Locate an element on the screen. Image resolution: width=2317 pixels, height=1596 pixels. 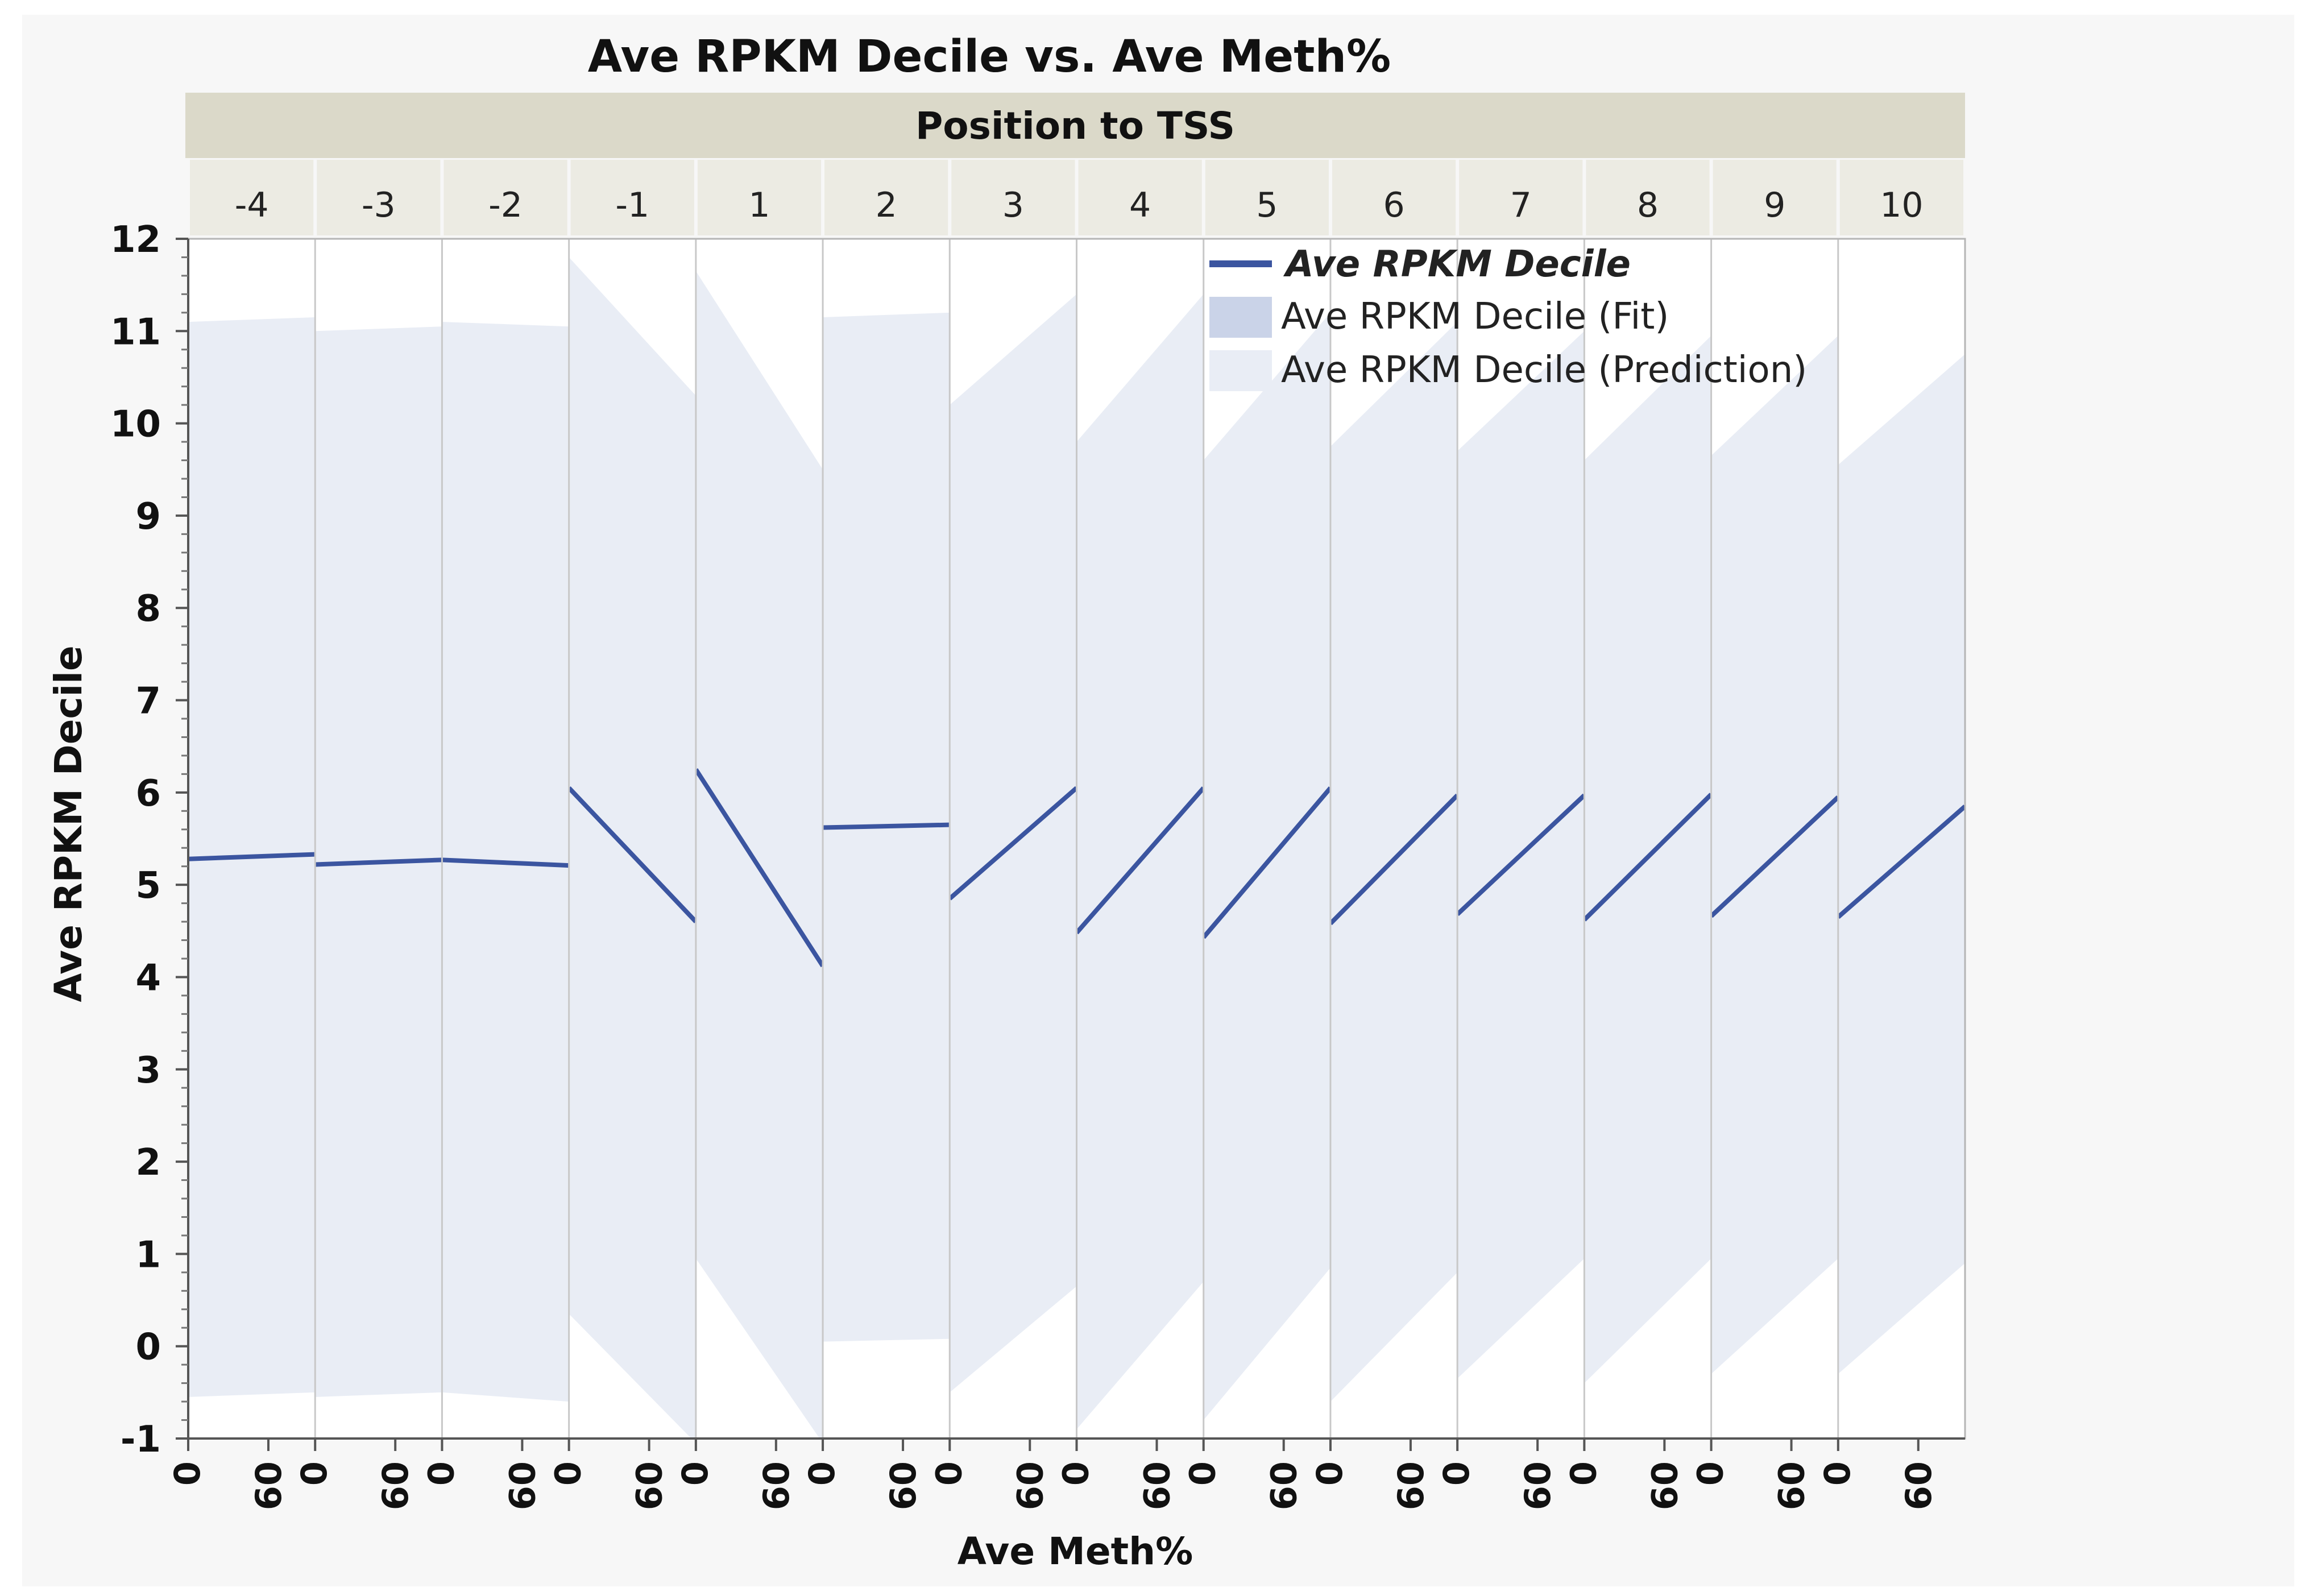
panel--1 is located at coordinates (632, 839).